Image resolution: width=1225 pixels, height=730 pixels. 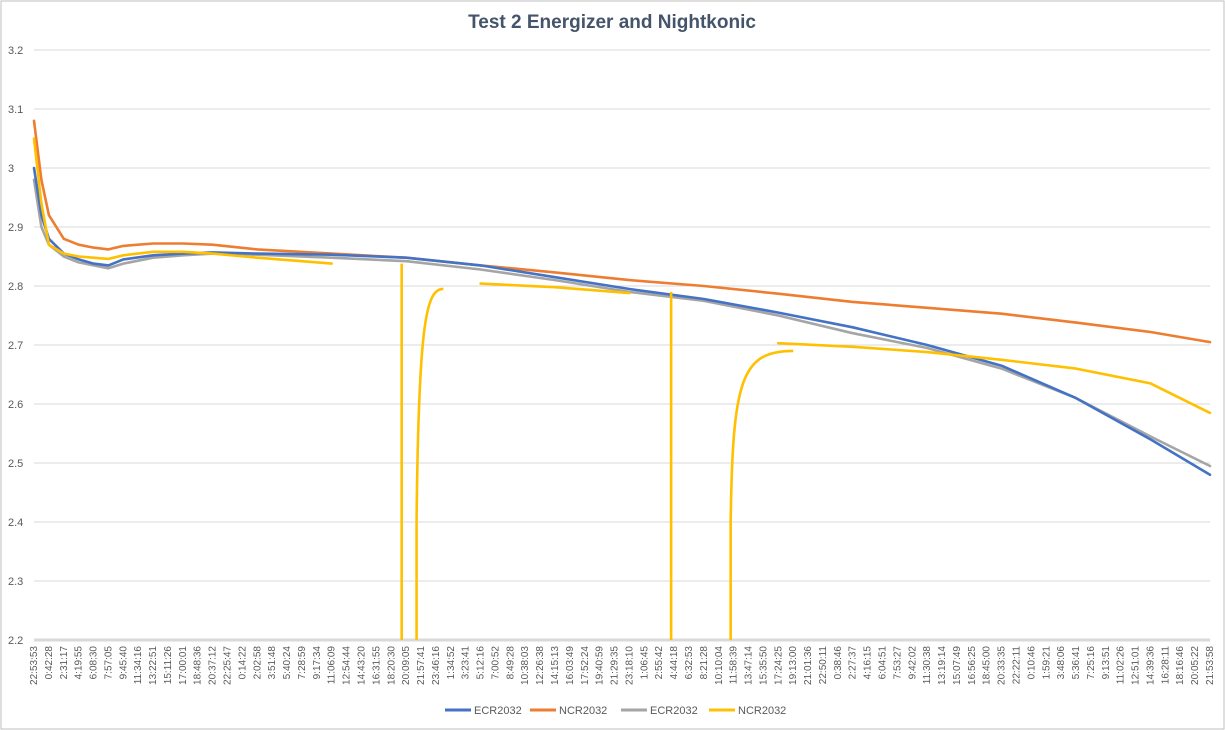 What do you see at coordinates (674, 663) in the screenshot?
I see `x-tick-label: 4:44:18` at bounding box center [674, 663].